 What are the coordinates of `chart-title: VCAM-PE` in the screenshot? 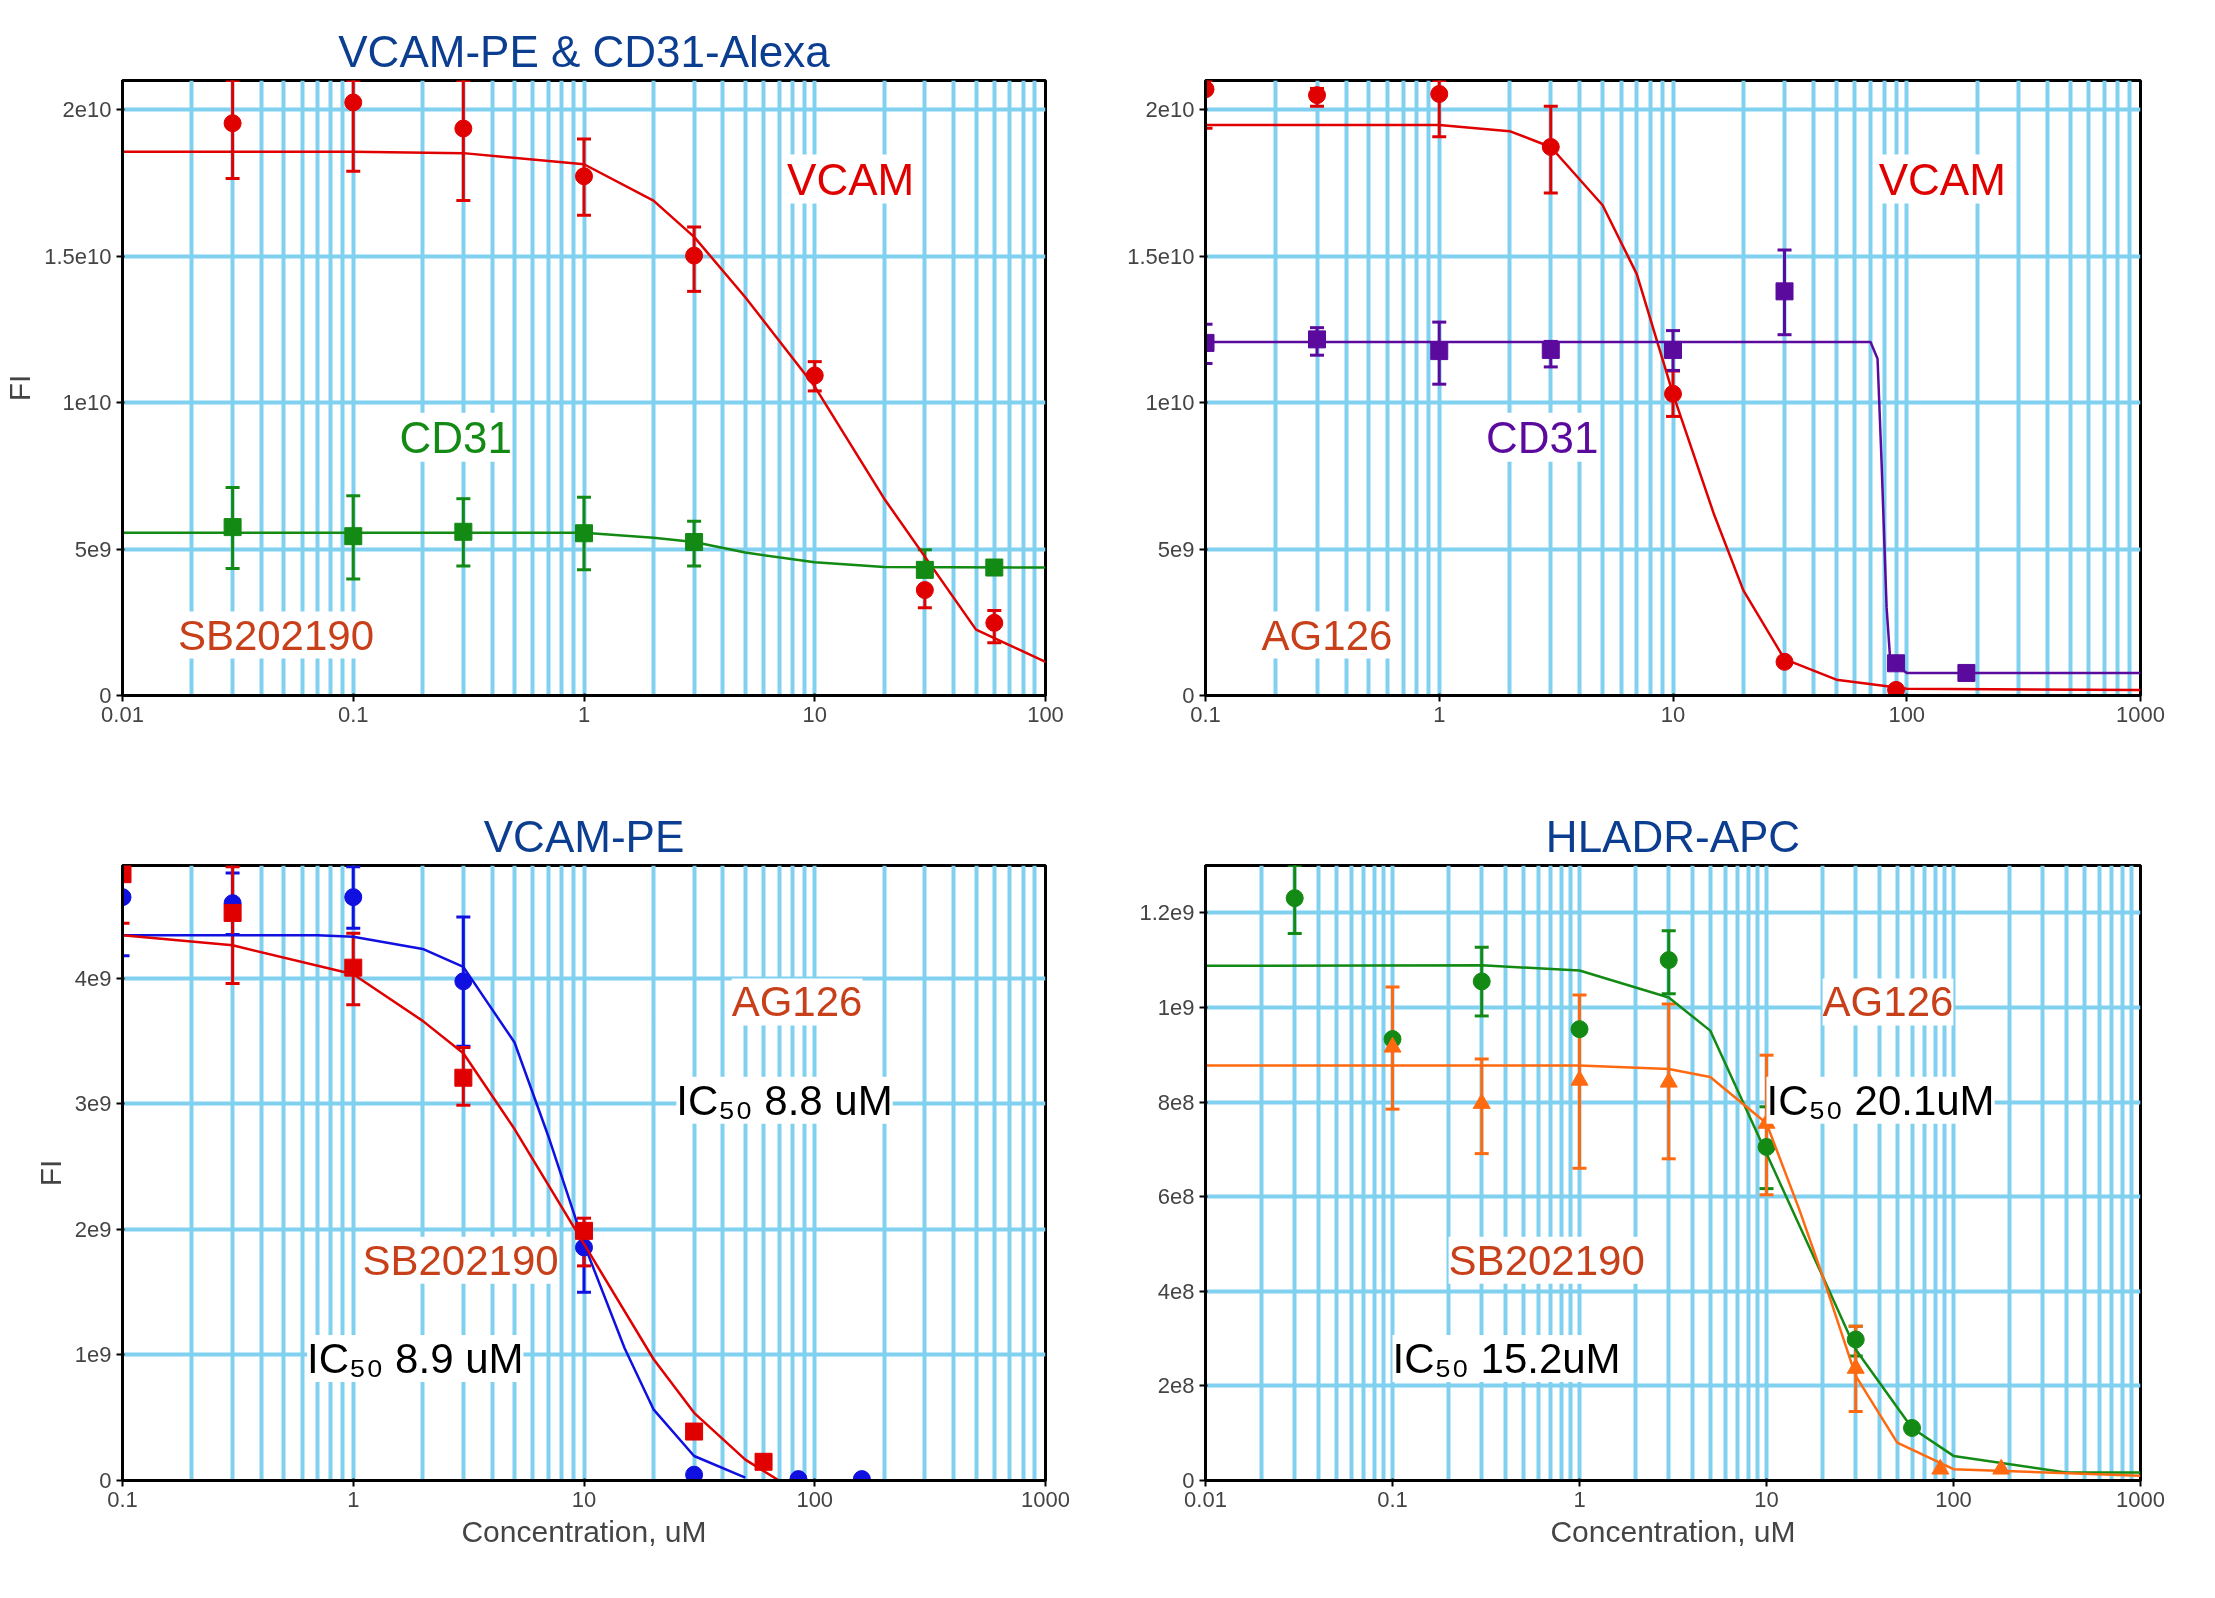 It's located at (584, 836).